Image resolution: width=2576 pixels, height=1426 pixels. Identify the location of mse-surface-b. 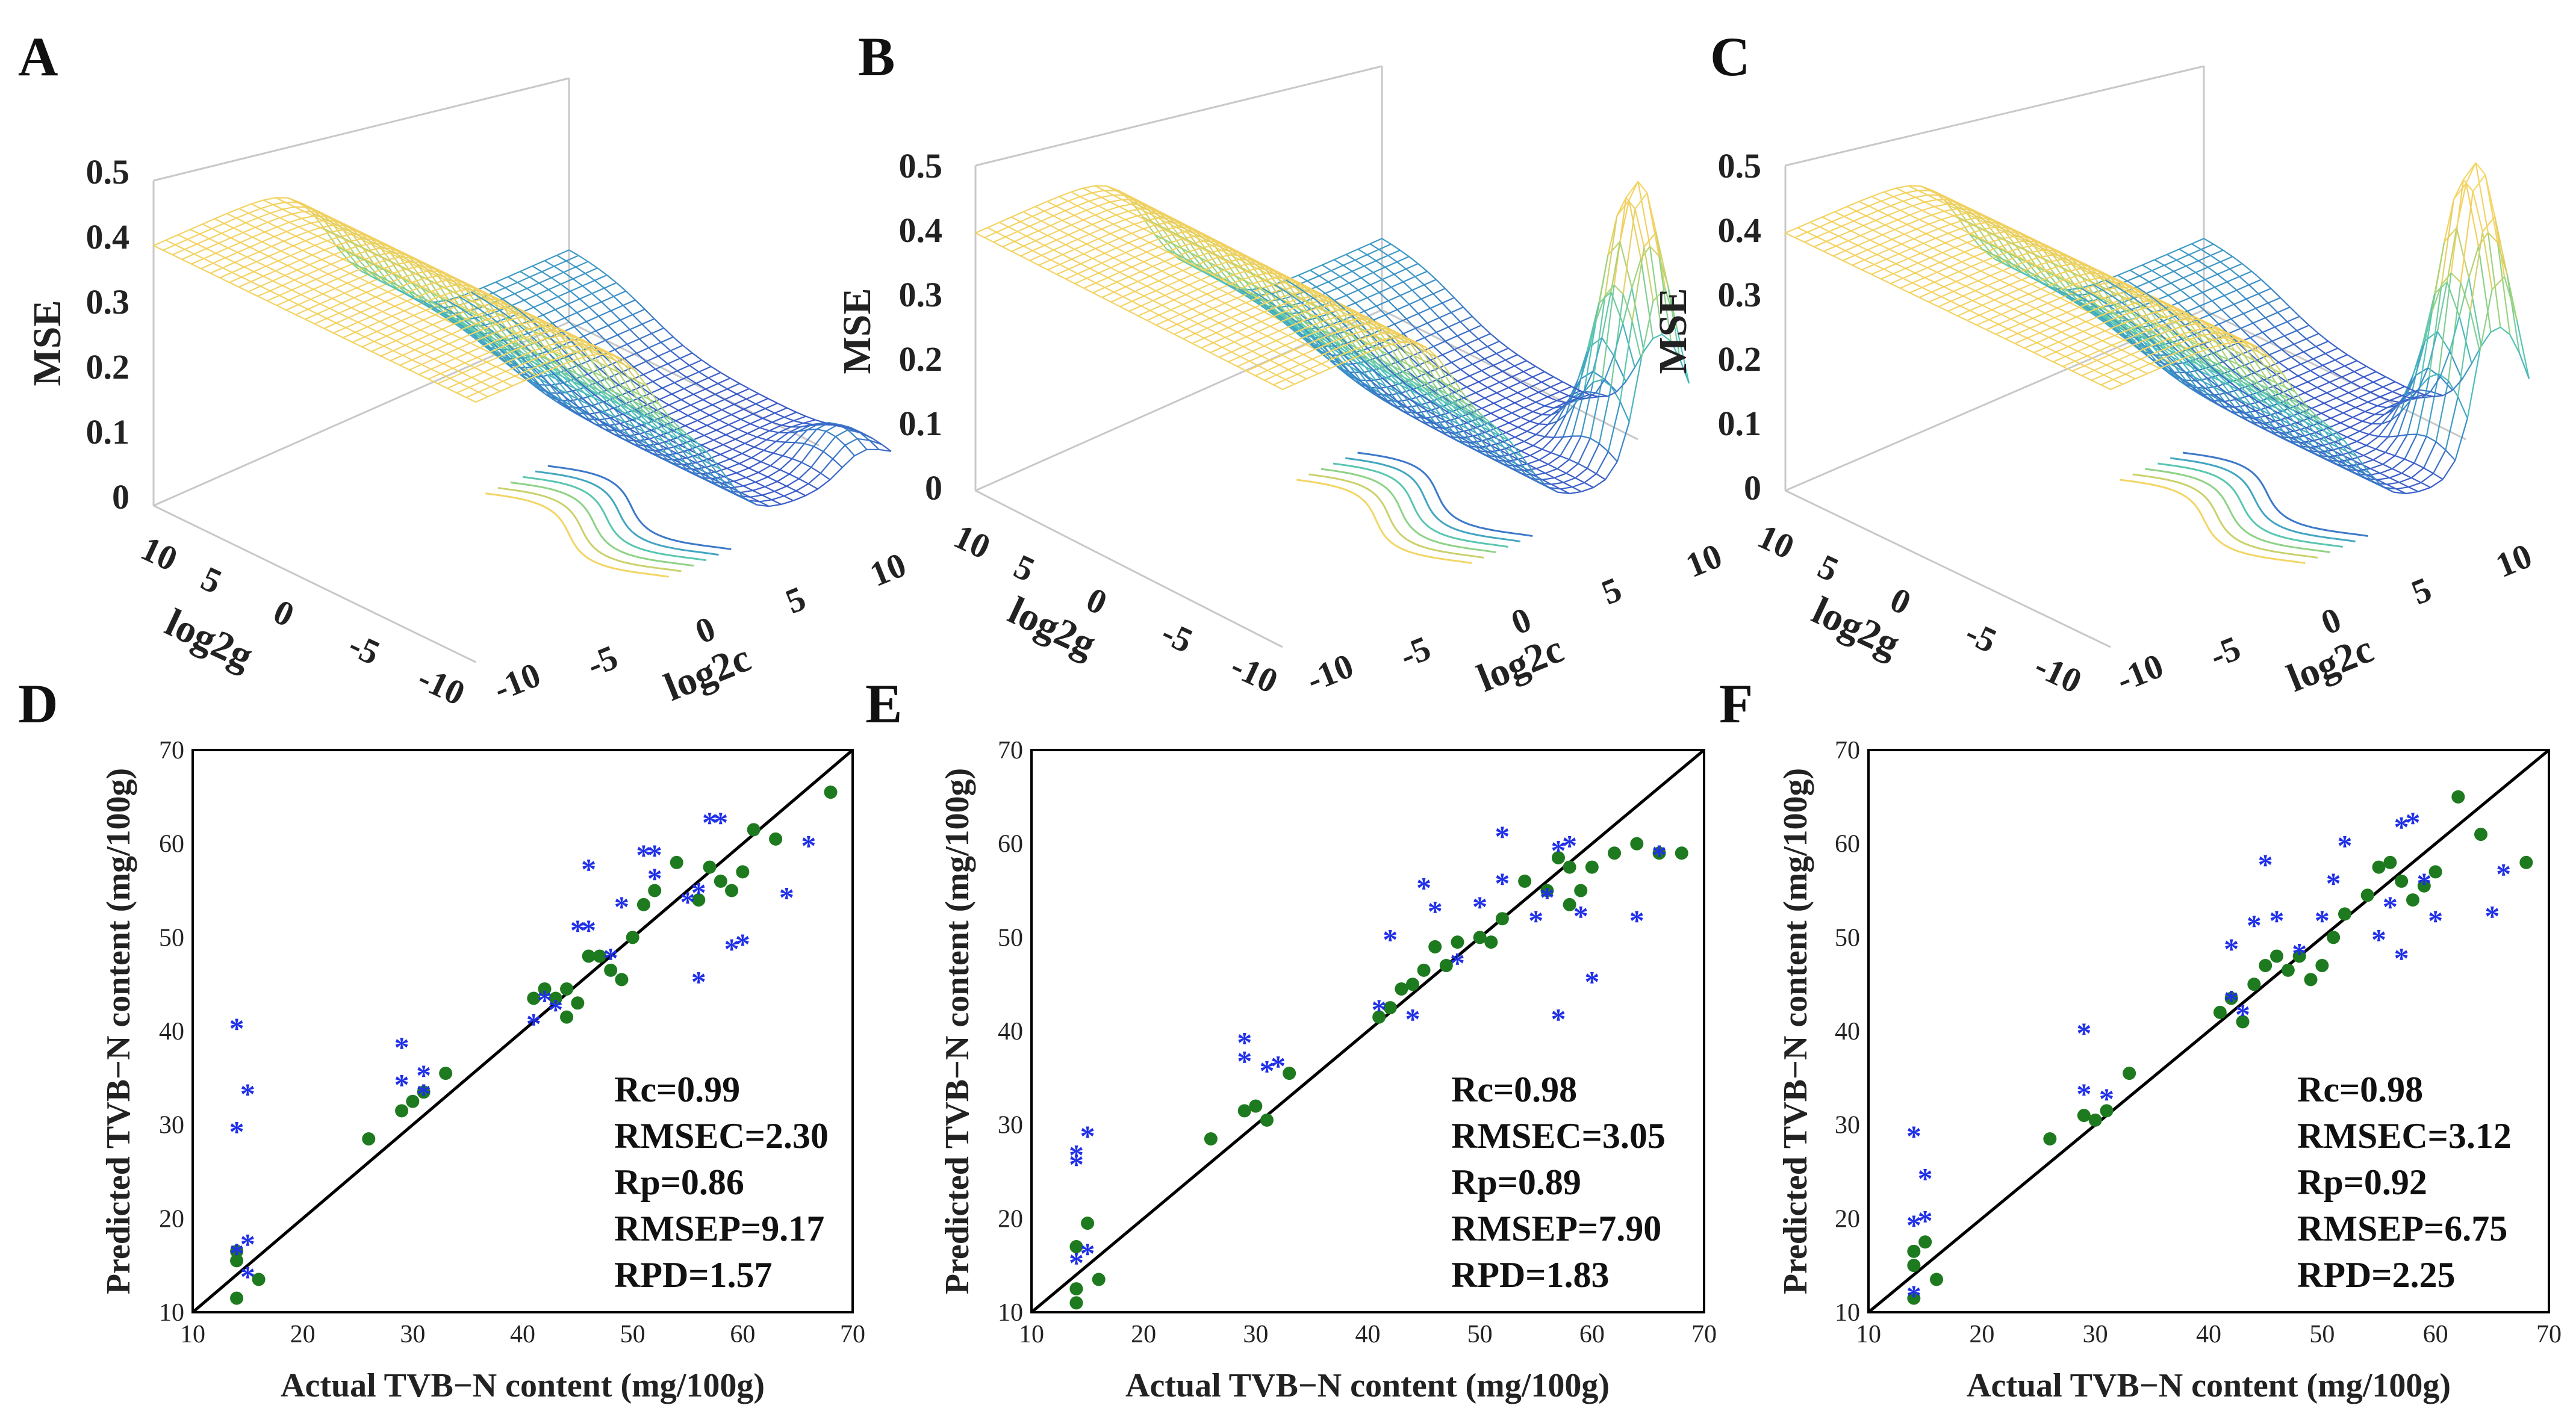
(1332, 372).